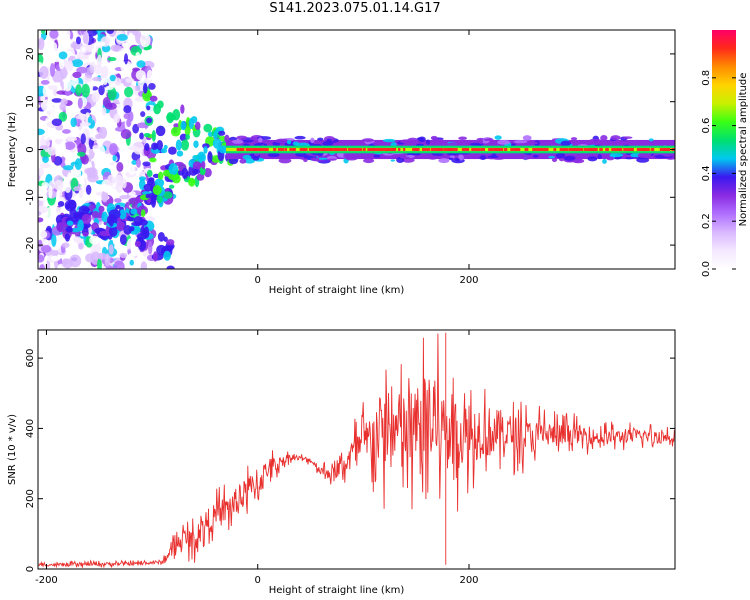 The height and width of the screenshot is (600, 750). Describe the element at coordinates (46, 280) in the screenshot. I see `x-tick-label: -200` at that location.